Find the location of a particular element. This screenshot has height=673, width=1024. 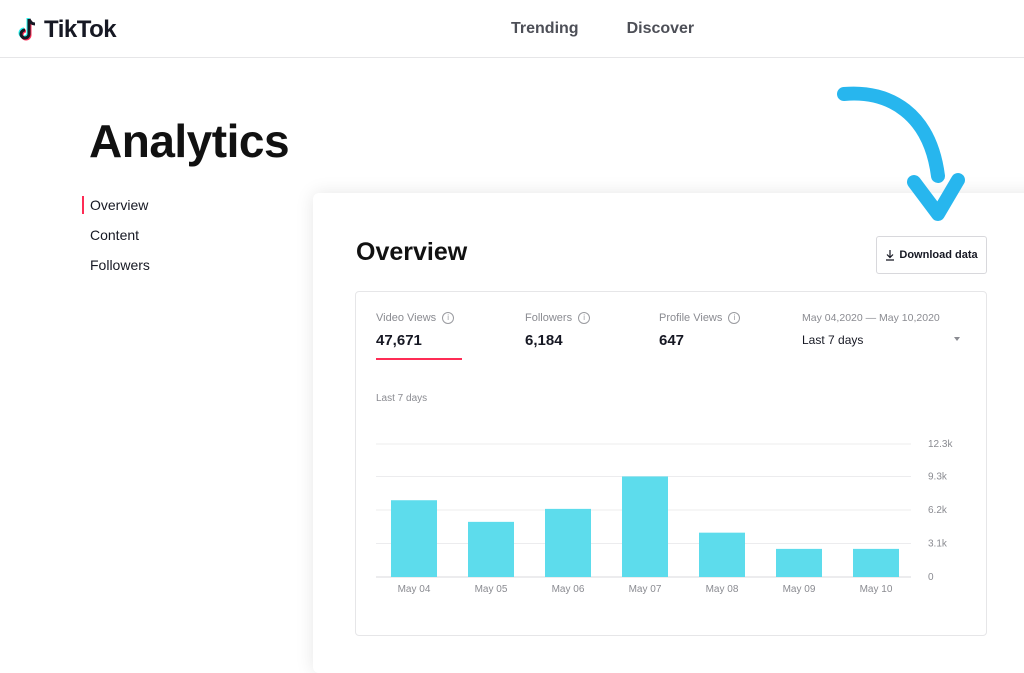

x-tick-label: May 07 is located at coordinates (645, 589).